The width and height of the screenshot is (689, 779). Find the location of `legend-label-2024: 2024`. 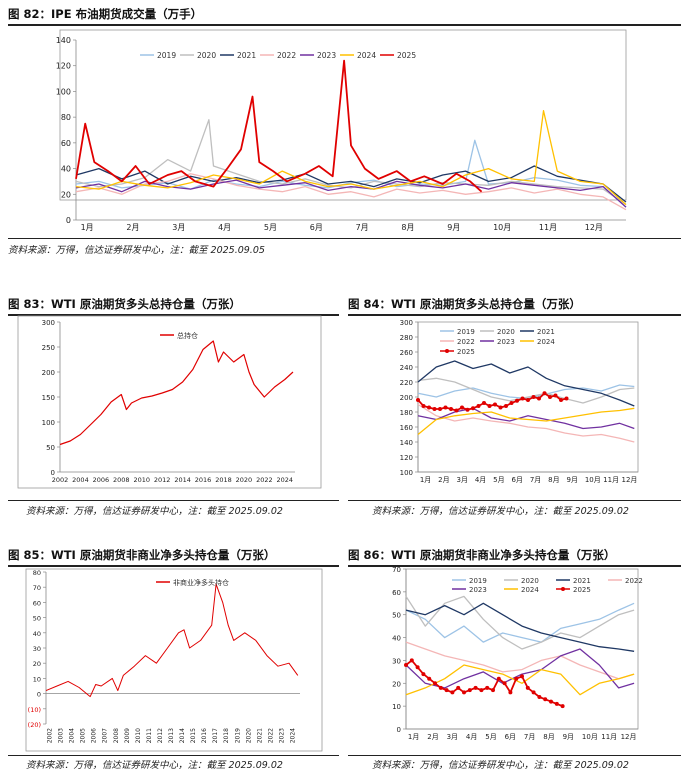

legend-label-2024: 2024 is located at coordinates (366, 55).